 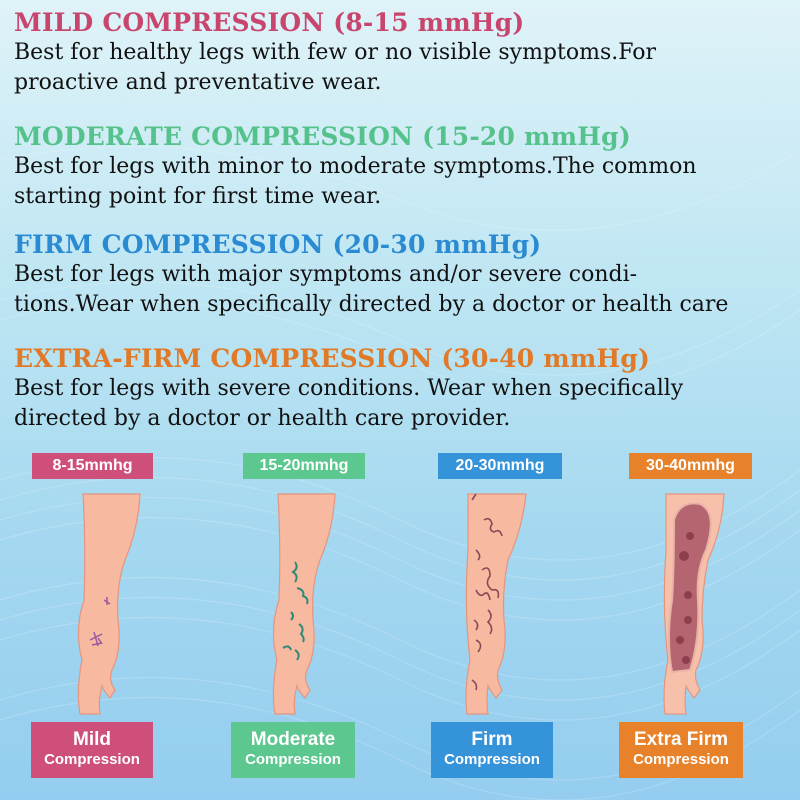 I want to click on label-title: Firm, so click(x=492, y=739).